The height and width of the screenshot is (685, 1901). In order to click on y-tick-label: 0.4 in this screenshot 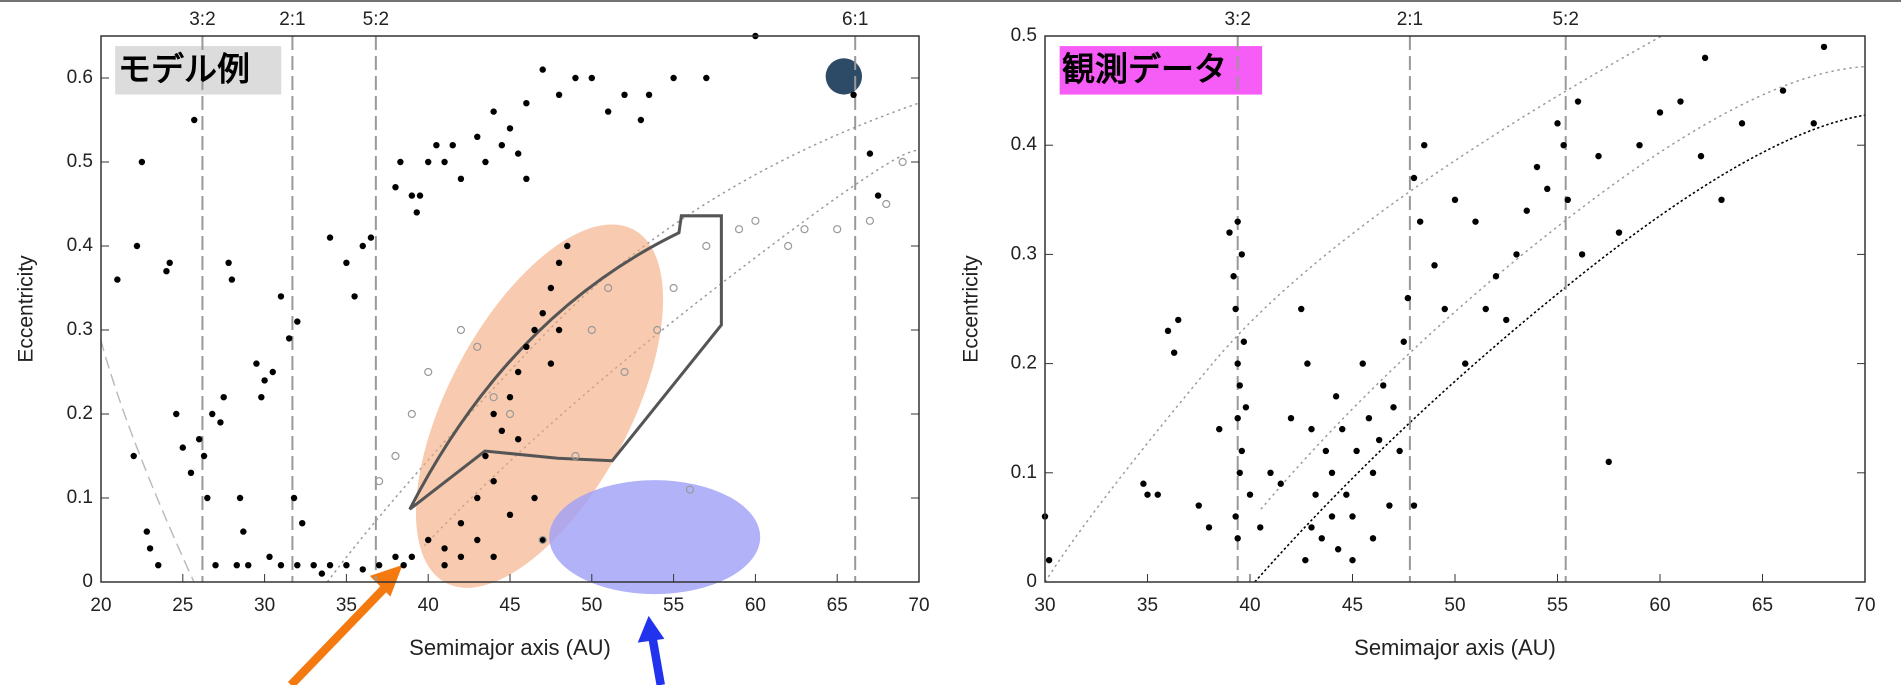, I will do `click(80, 245)`.